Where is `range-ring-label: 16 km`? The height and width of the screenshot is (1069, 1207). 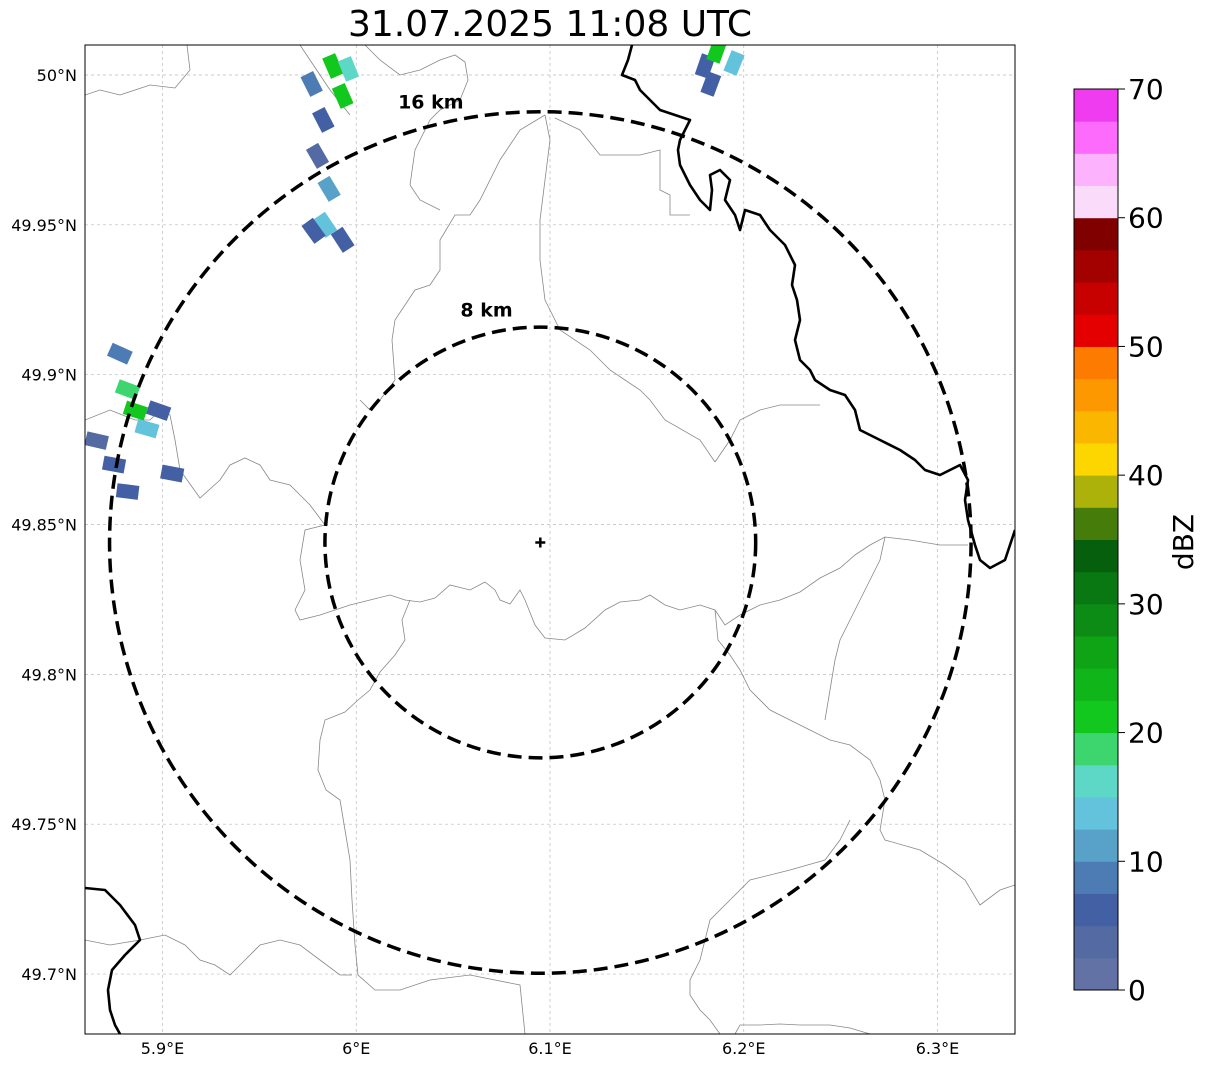
range-ring-label: 16 km is located at coordinates (431, 102).